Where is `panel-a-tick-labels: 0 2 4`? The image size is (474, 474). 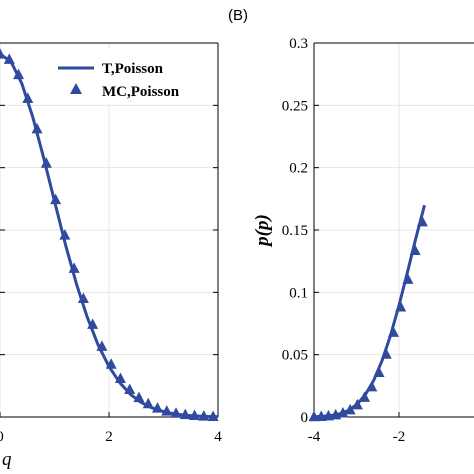
panel-a-tick-labels: 0 2 4 is located at coordinates (111, 437).